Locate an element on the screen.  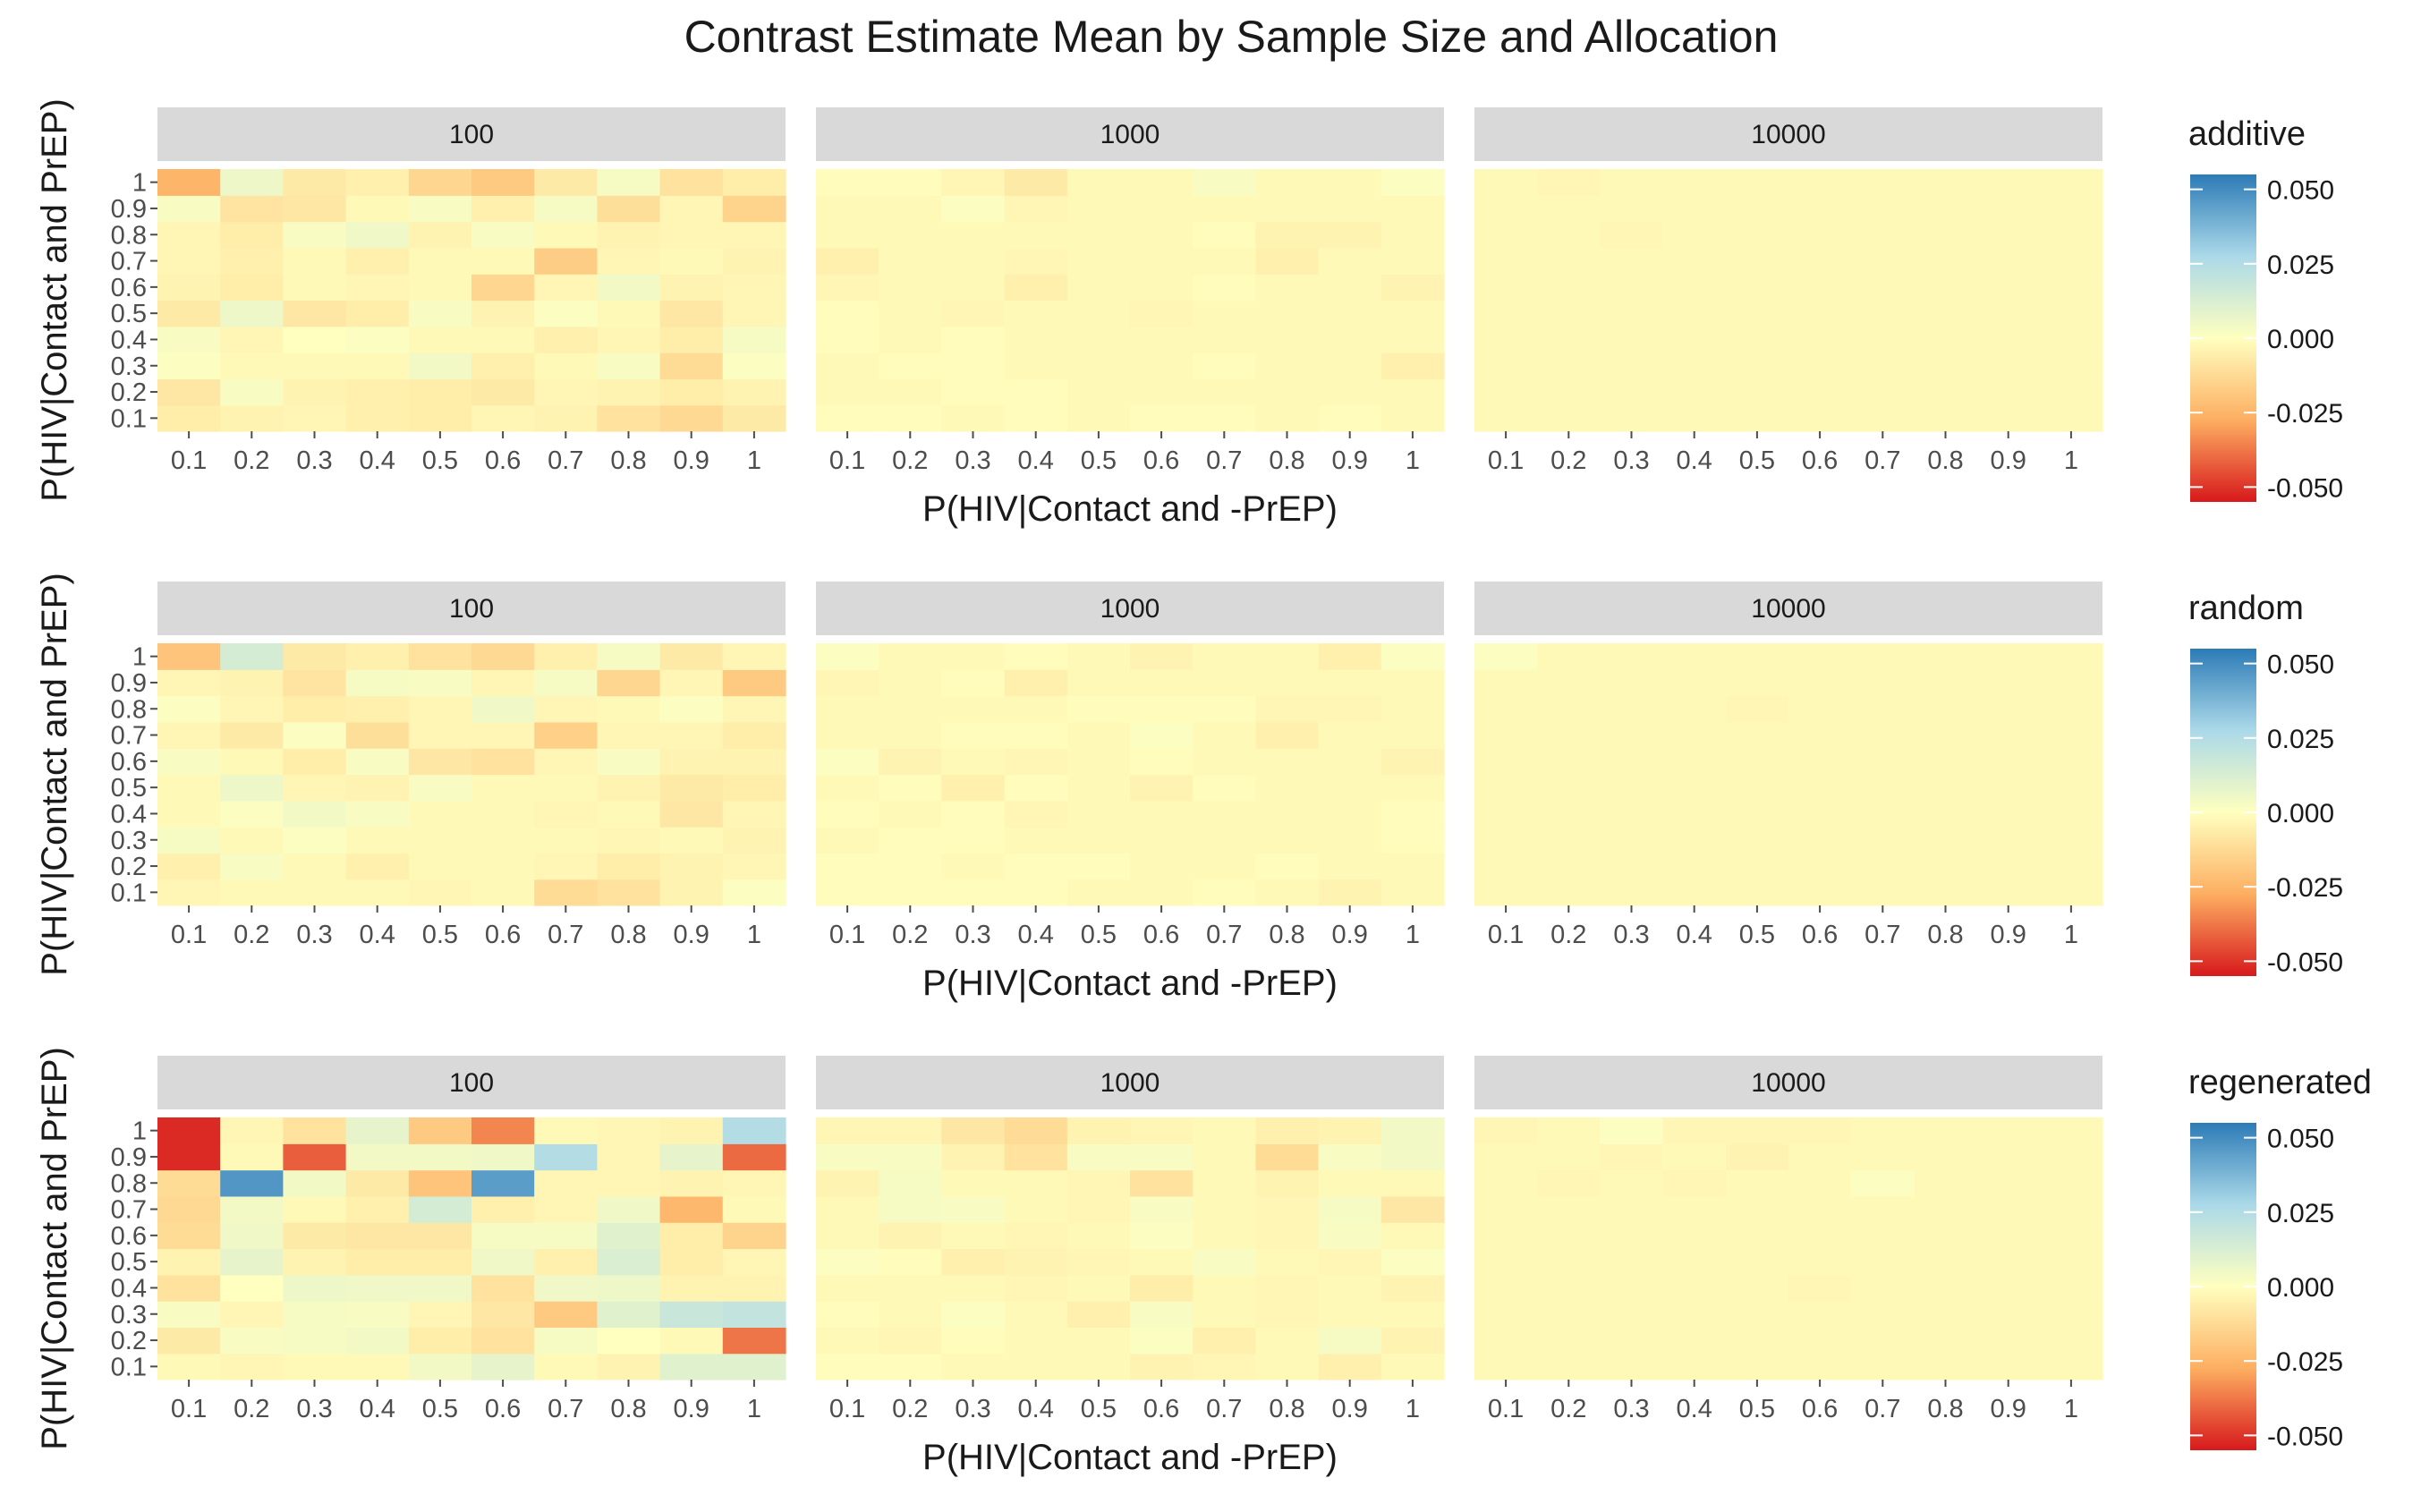
x-tick-label: 0.4 is located at coordinates (377, 935).